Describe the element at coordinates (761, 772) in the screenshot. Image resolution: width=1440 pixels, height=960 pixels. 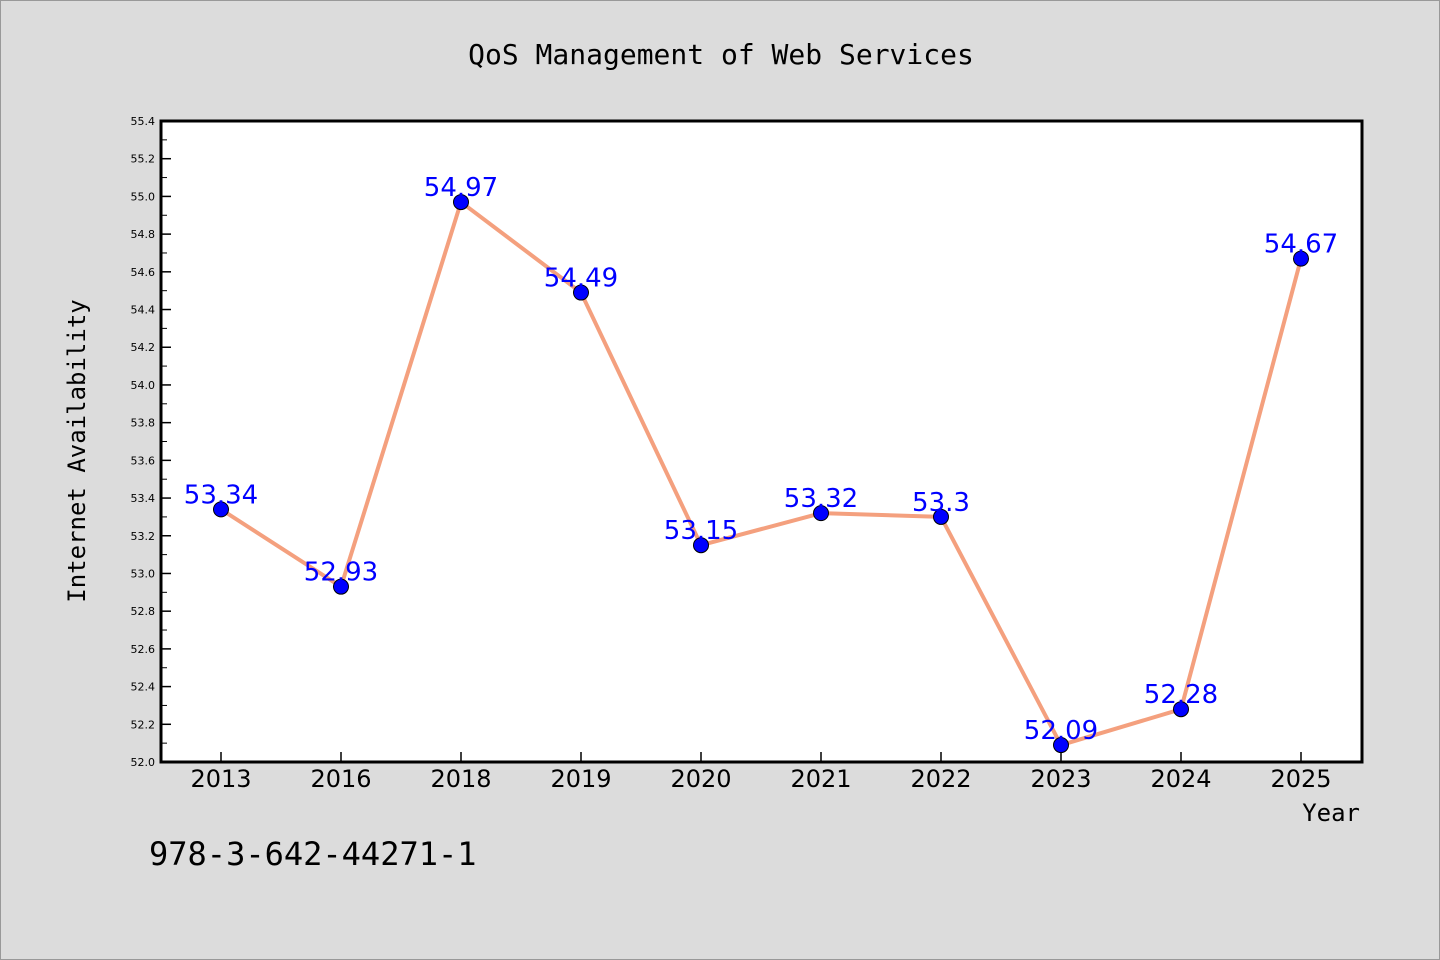
I see `x-axis: 2013 2016 2018 2019 2020 2021 2022 2023 2024 2025` at that location.